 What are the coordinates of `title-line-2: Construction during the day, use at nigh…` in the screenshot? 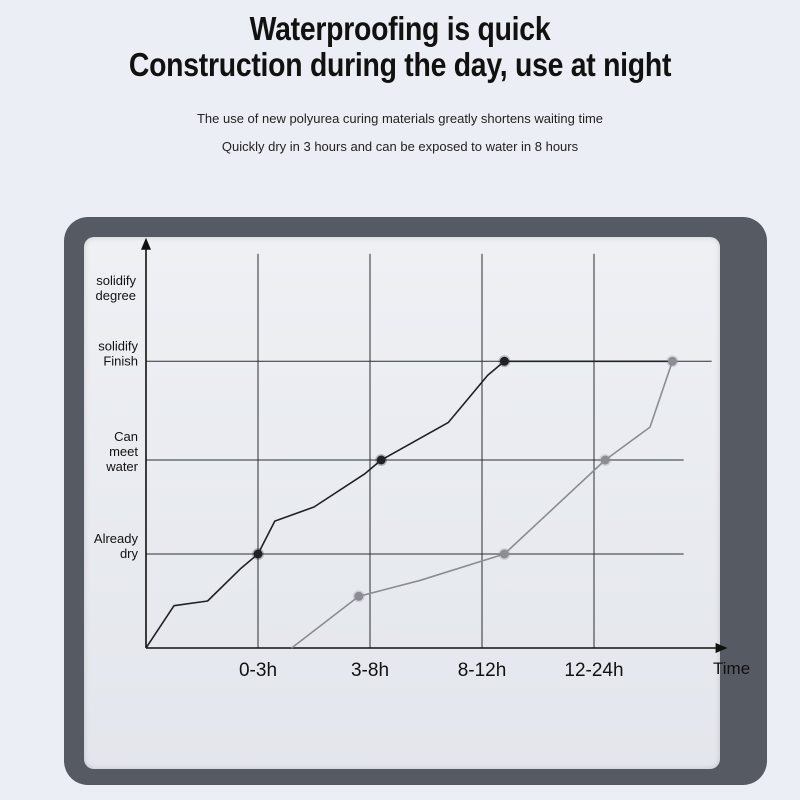 It's located at (400, 64).